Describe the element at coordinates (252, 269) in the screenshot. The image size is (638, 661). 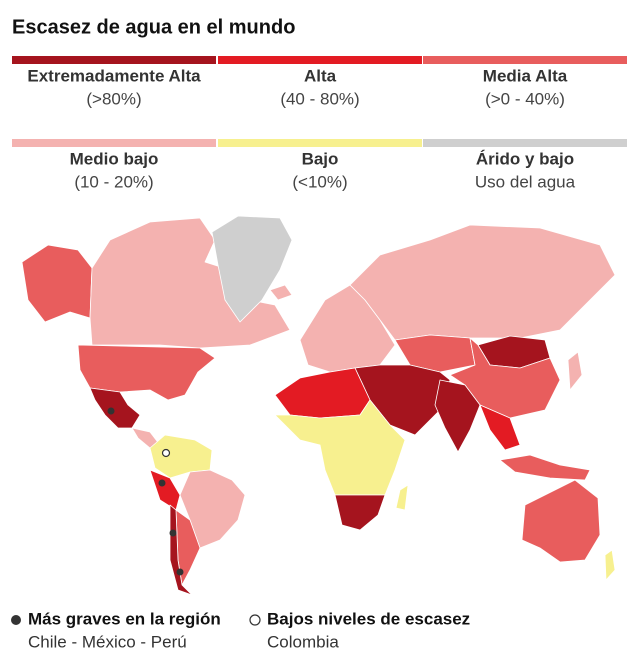
I see `greenland` at that location.